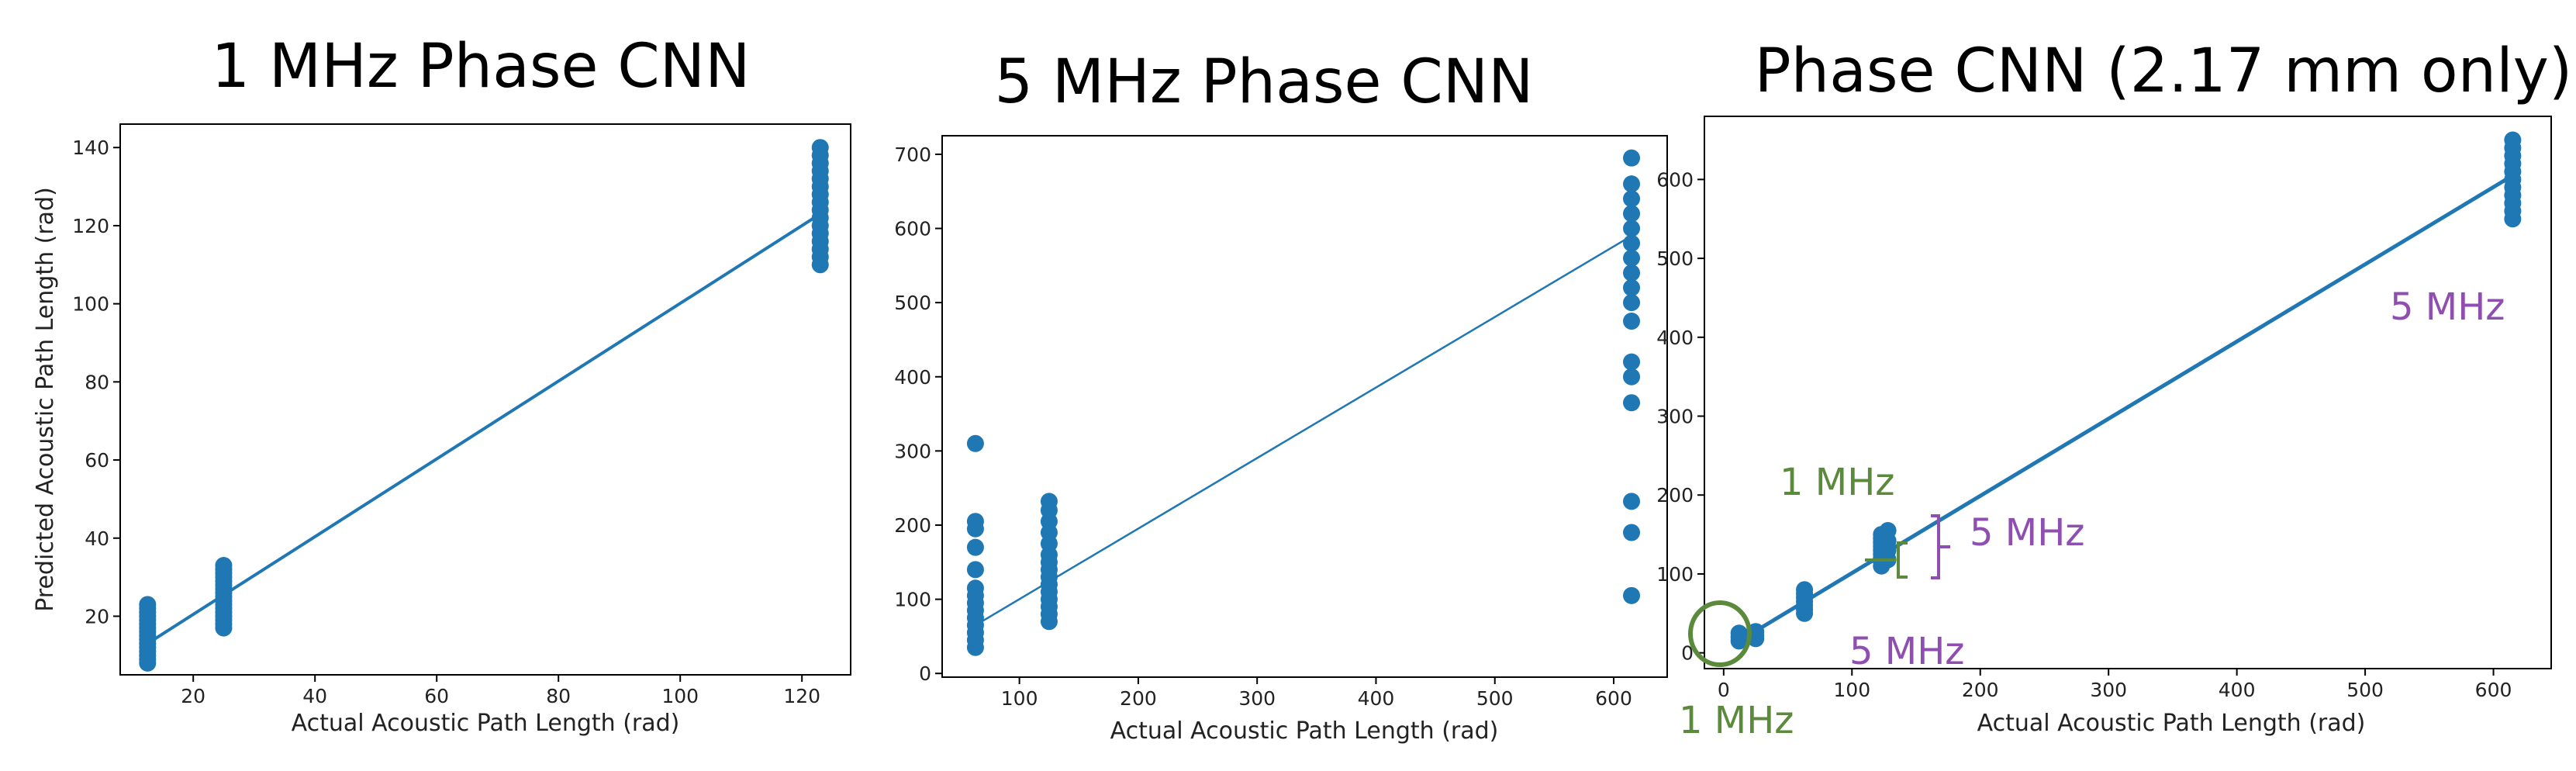  What do you see at coordinates (1887, 560) in the screenshot?
I see `panel-3-1mhz-bracket` at bounding box center [1887, 560].